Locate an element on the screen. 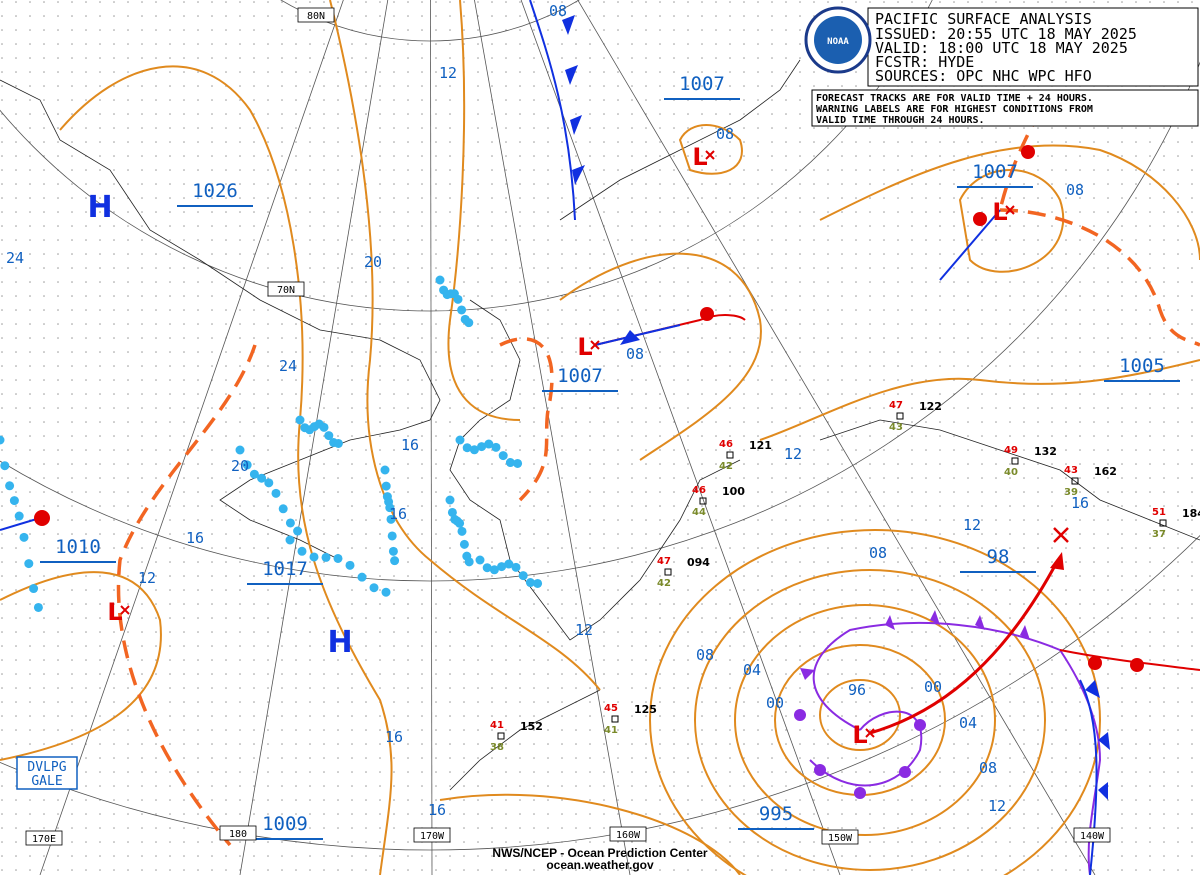 Image resolution: width=1200 pixels, height=875 pixels. header-line: PACIFIC SURFACE ANALYSIS is located at coordinates (983, 19).